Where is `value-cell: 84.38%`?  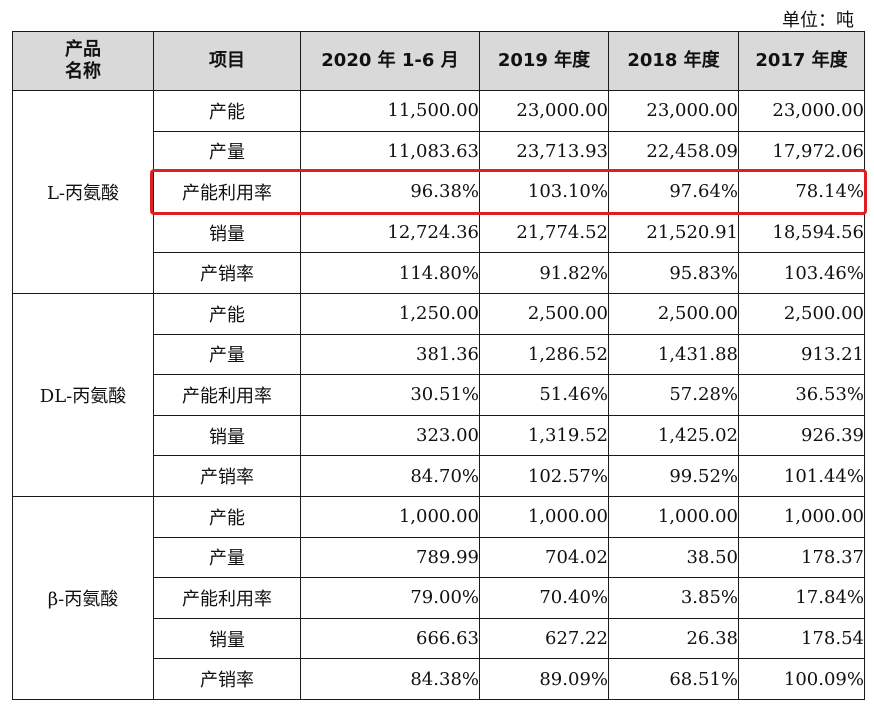 value-cell: 84.38% is located at coordinates (390, 679).